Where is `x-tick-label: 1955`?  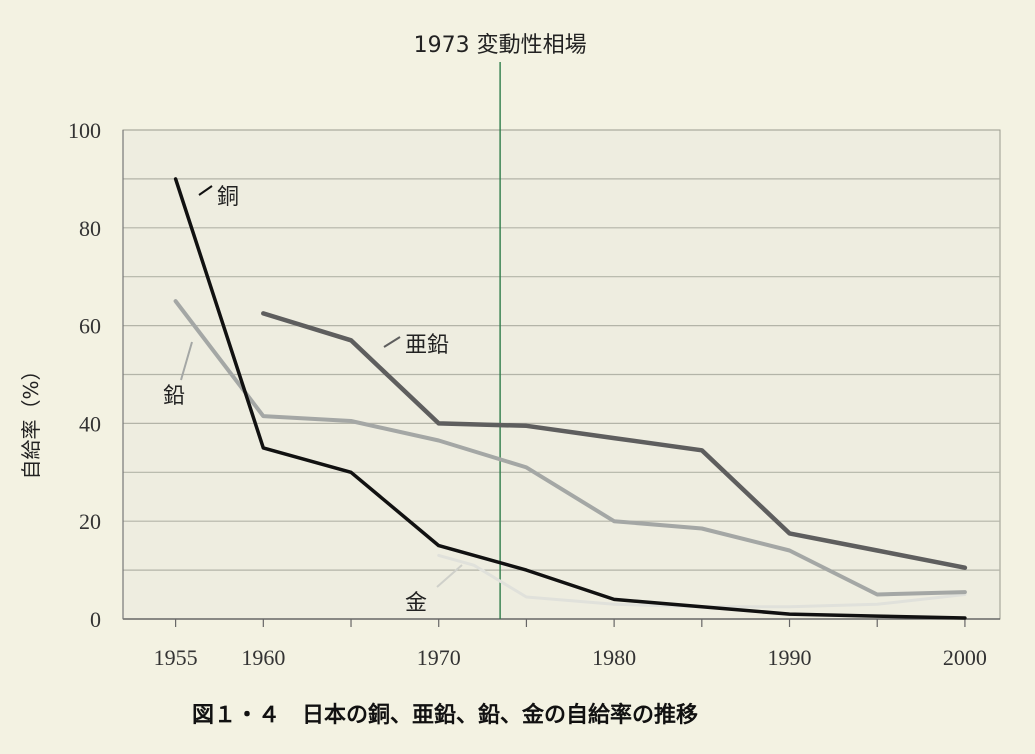 x-tick-label: 1955 is located at coordinates (176, 657).